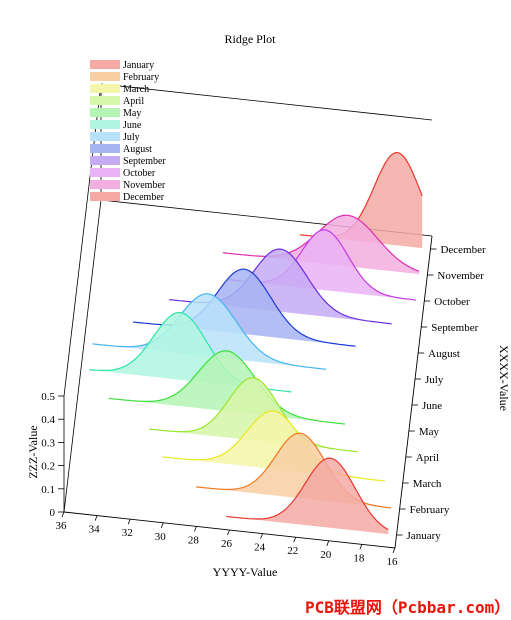 The width and height of the screenshot is (511, 620). I want to click on ridge-february, so click(294, 470).